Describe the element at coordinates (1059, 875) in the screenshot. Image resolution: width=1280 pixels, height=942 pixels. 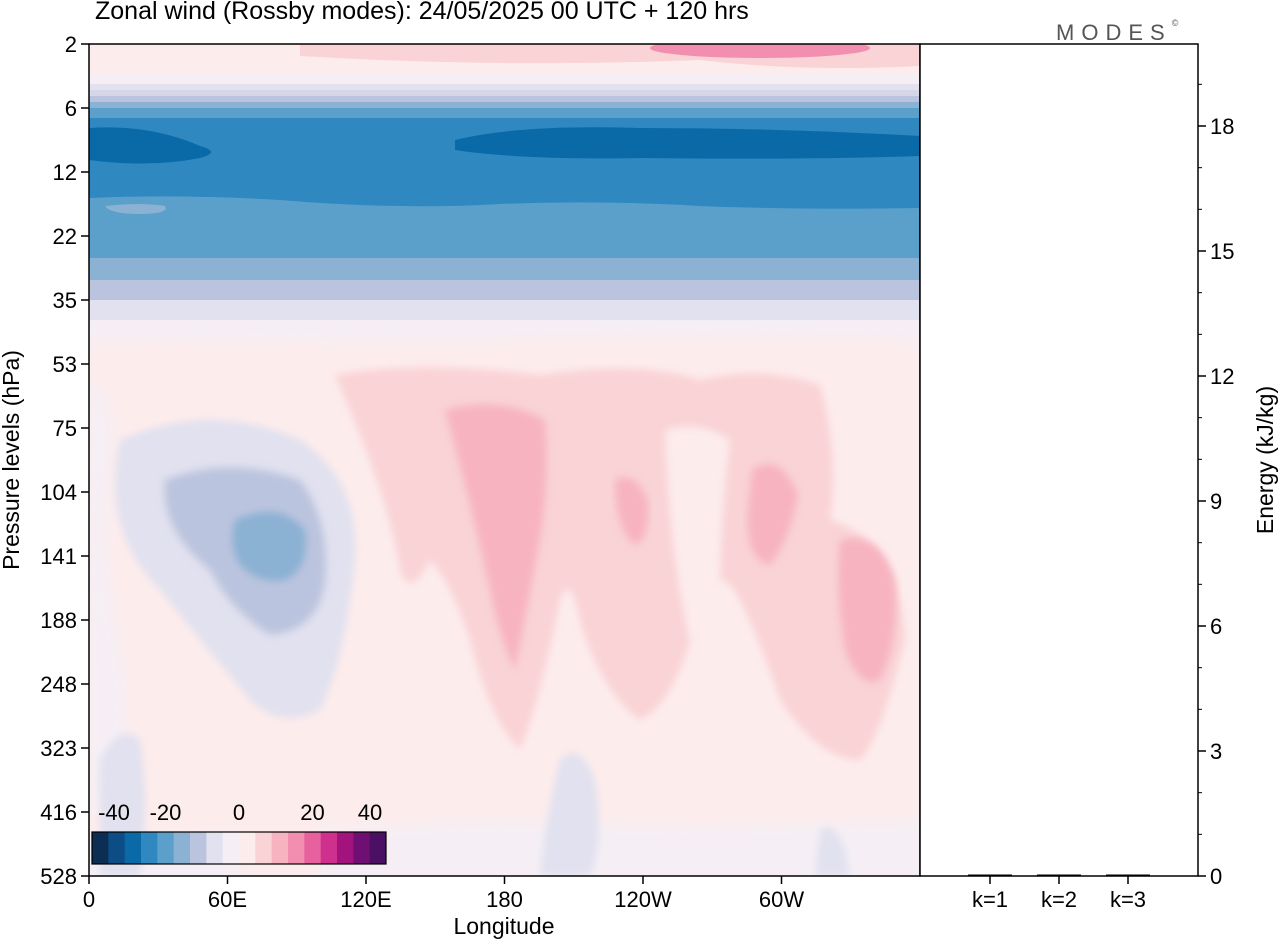
I see `energy-bar-k=2` at that location.